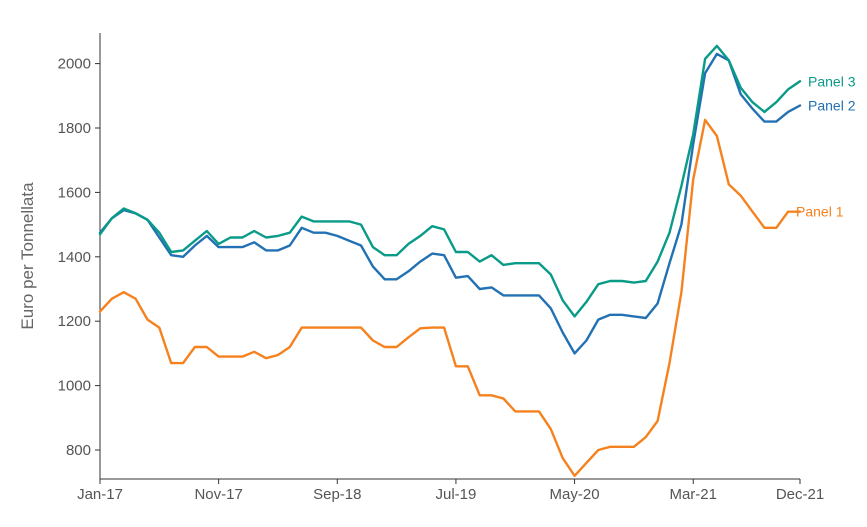 Image resolution: width=867 pixels, height=527 pixels. Describe the element at coordinates (74, 128) in the screenshot. I see `y-tick-label: 1800` at that location.